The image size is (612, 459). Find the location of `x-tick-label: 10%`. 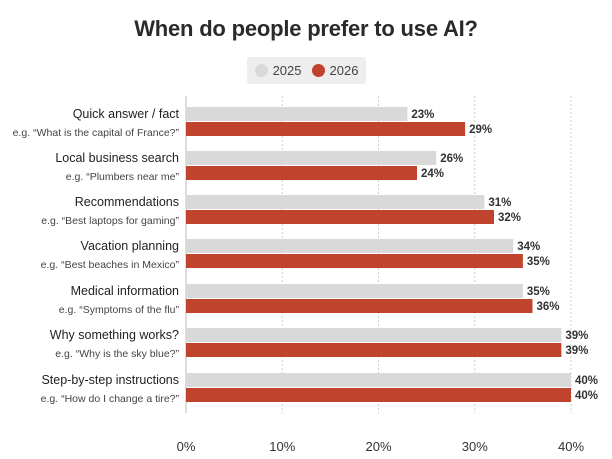

x-tick-label: 10% is located at coordinates (282, 446).